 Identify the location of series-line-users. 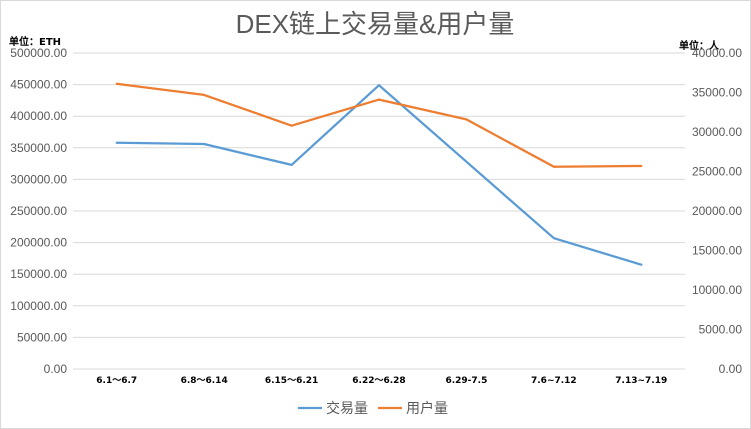
(379, 125).